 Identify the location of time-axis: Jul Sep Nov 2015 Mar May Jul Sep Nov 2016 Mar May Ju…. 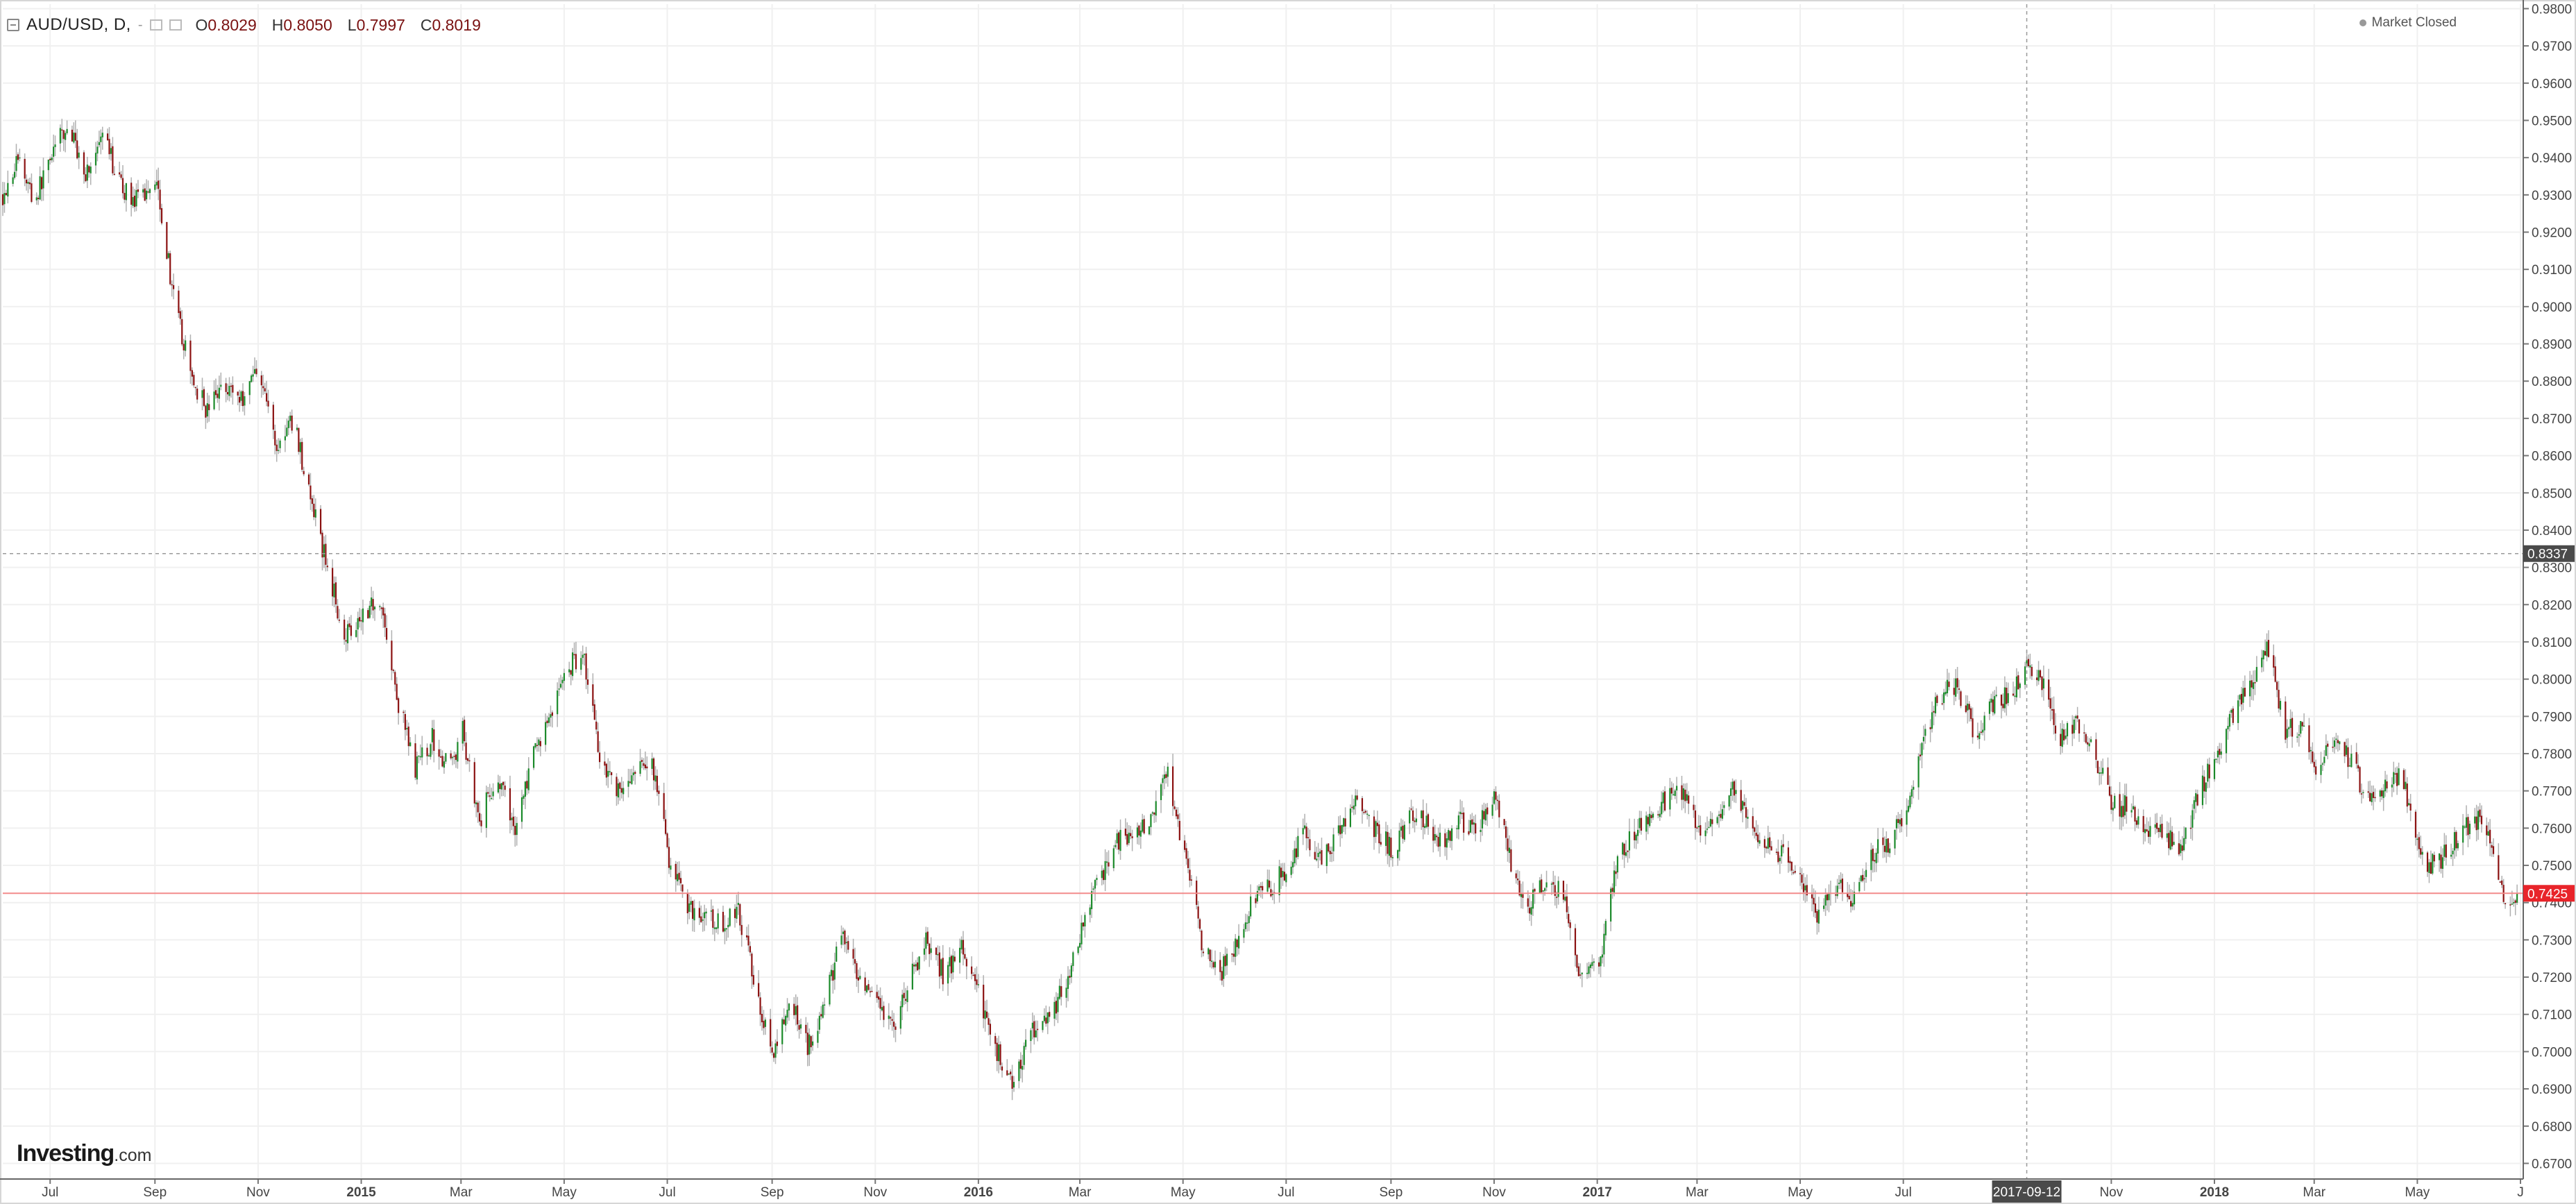
(1262, 1189).